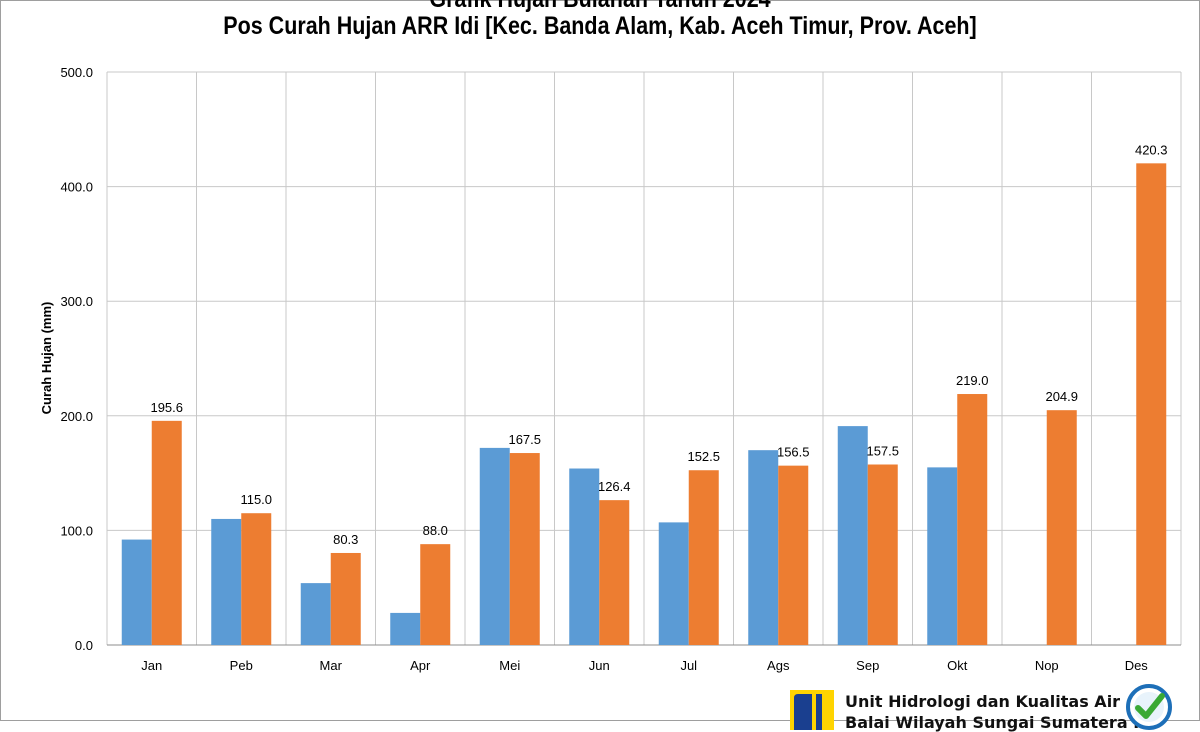 The width and height of the screenshot is (1200, 732). Describe the element at coordinates (524, 439) in the screenshot. I see `data-label: 167.5` at that location.